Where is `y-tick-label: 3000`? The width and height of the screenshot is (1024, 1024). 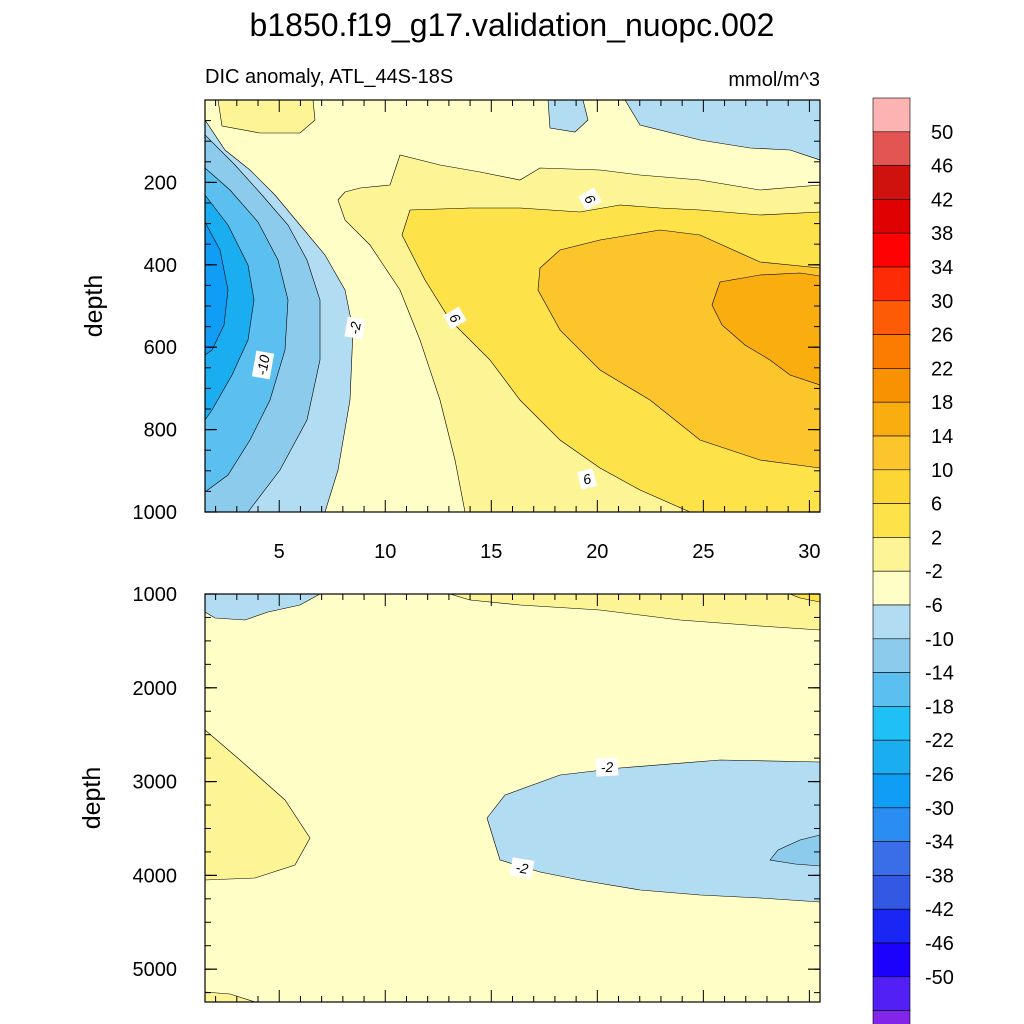
y-tick-label: 3000 is located at coordinates (155, 783).